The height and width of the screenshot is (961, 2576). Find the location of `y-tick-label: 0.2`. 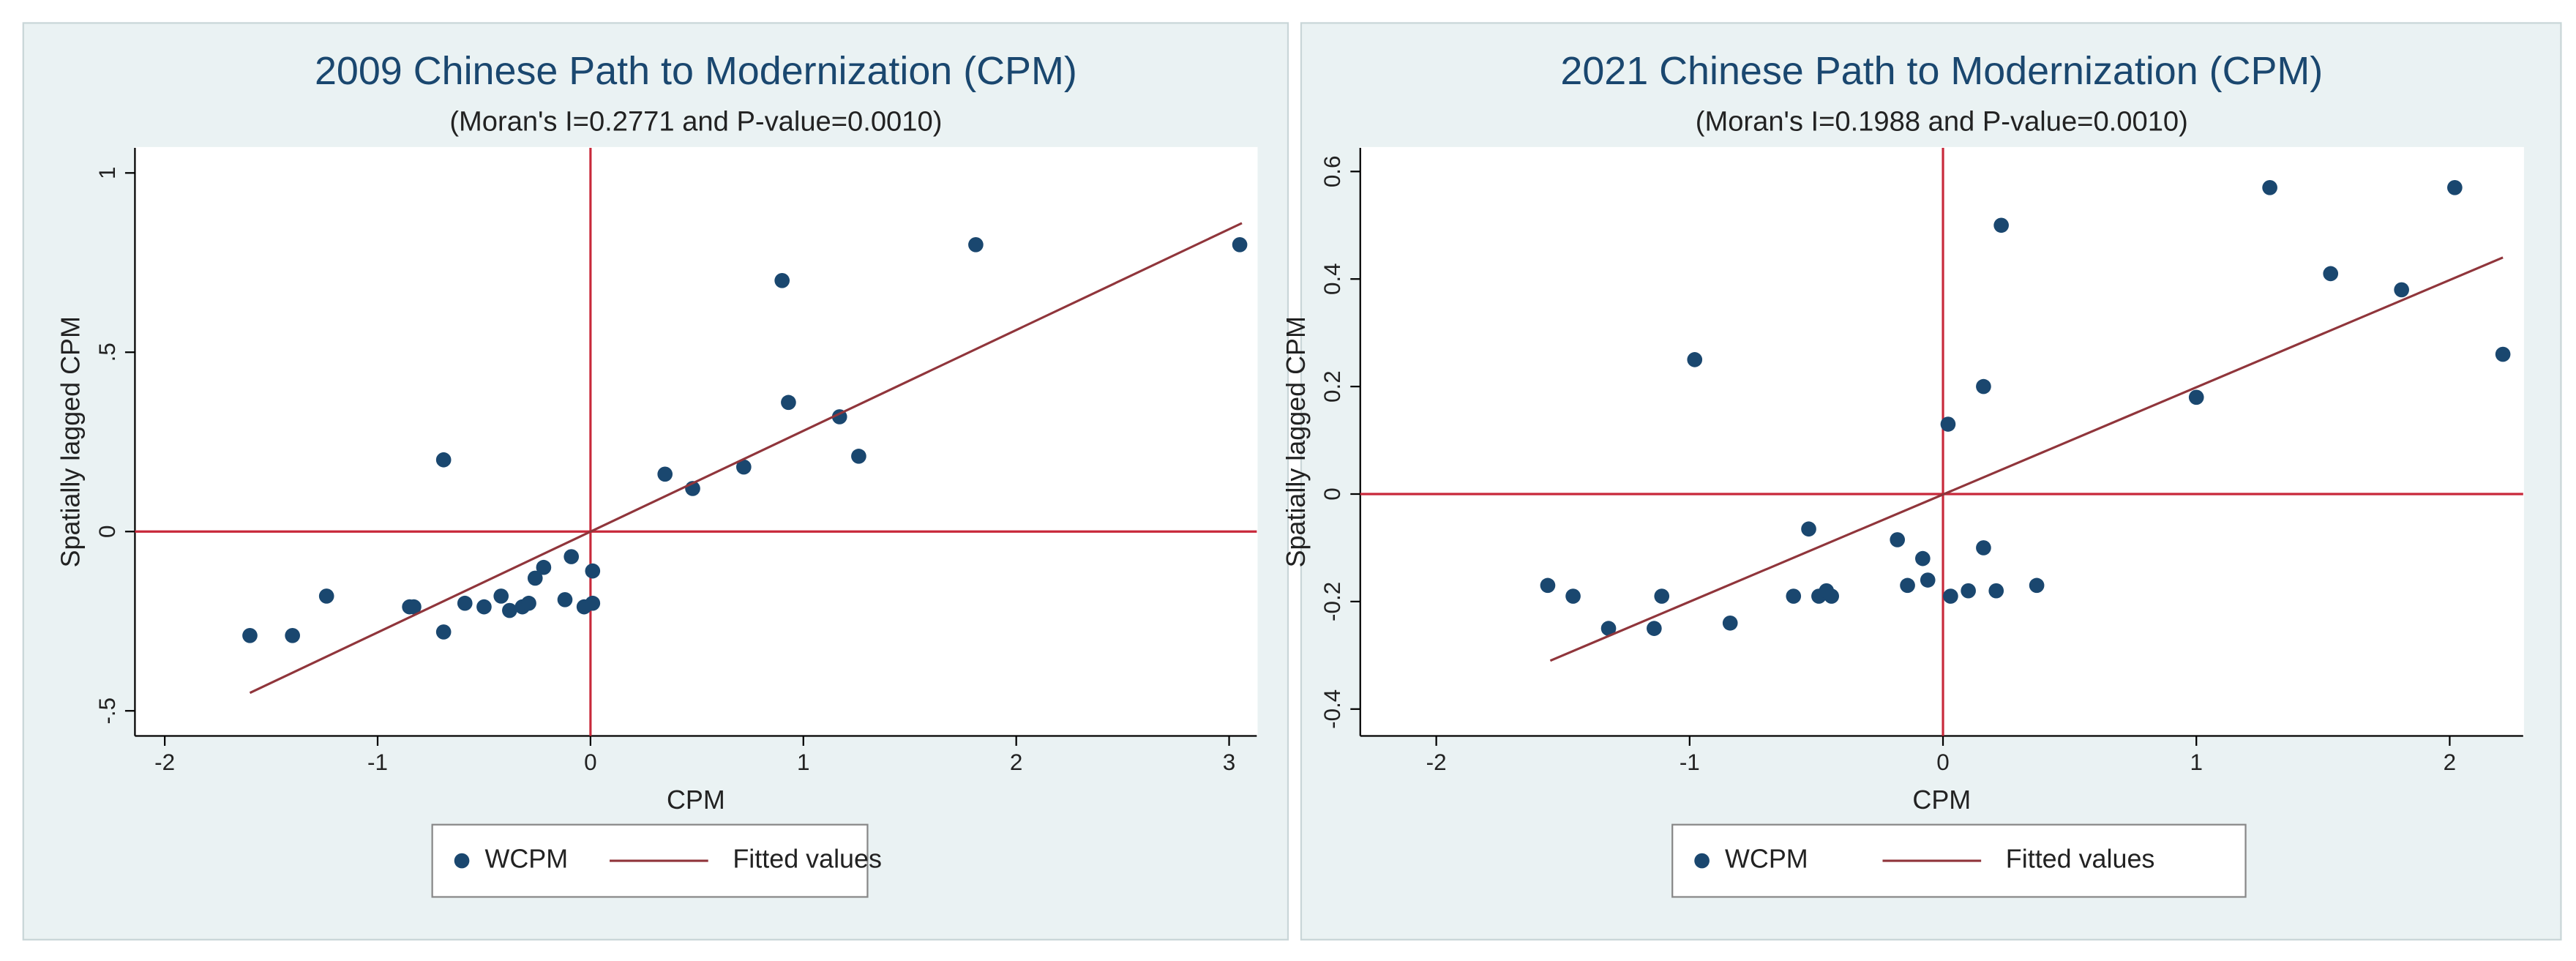

y-tick-label: 0.2 is located at coordinates (1332, 386).